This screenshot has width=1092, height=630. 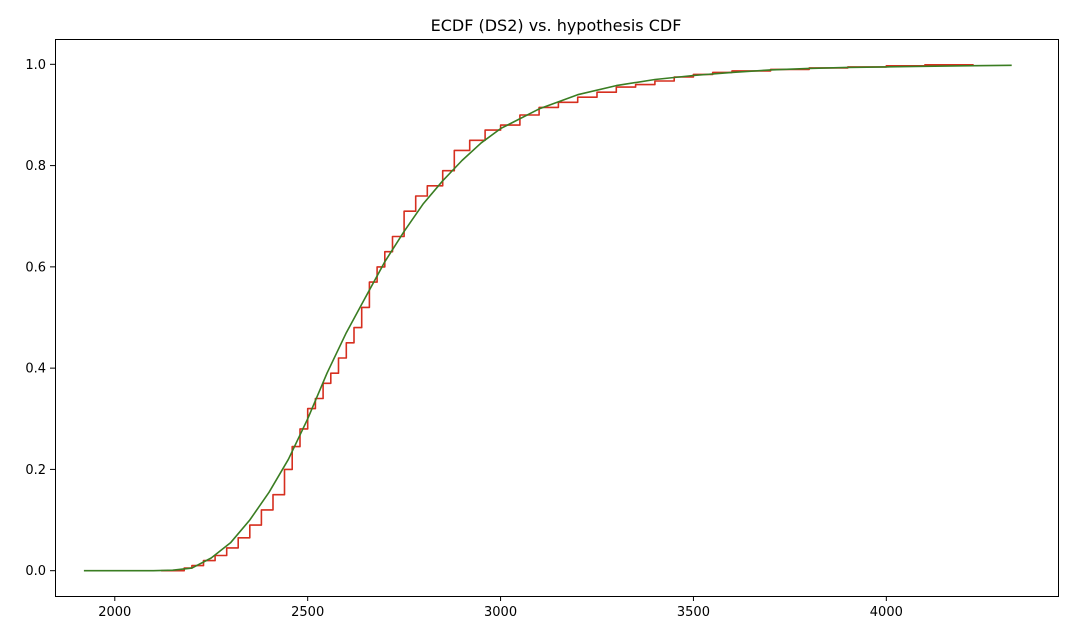 What do you see at coordinates (35, 470) in the screenshot?
I see `y-tick-label: 0.2` at bounding box center [35, 470].